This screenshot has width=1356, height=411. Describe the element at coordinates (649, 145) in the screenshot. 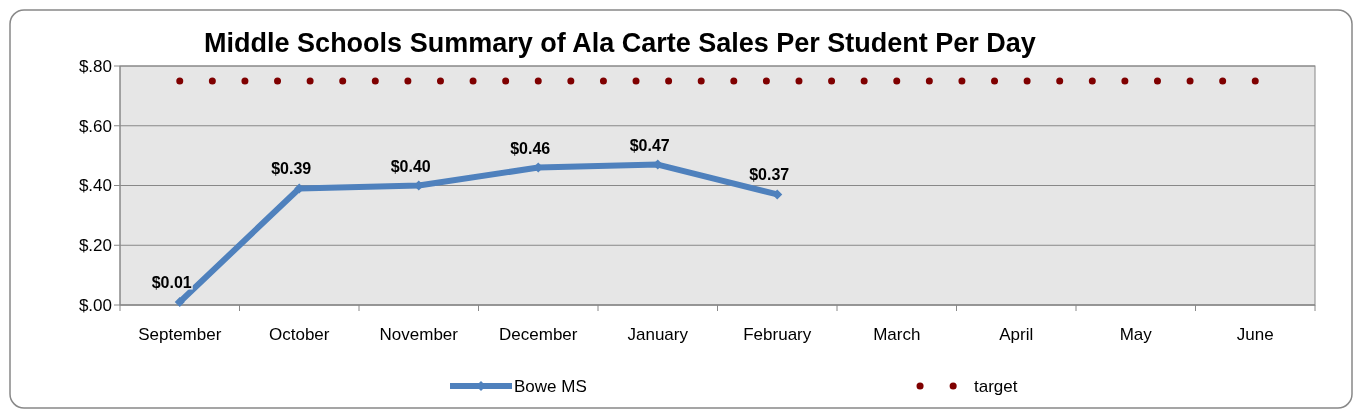

I see `data-label: $0.47` at that location.